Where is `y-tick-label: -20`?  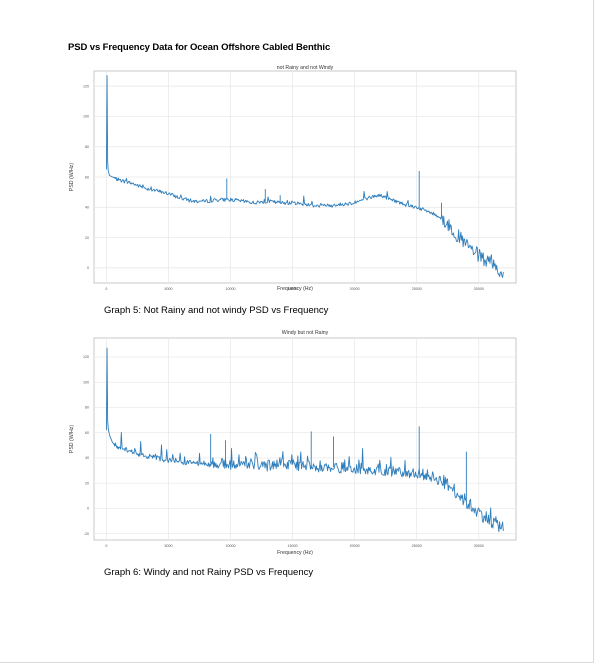
y-tick-label: -20 is located at coordinates (86, 534).